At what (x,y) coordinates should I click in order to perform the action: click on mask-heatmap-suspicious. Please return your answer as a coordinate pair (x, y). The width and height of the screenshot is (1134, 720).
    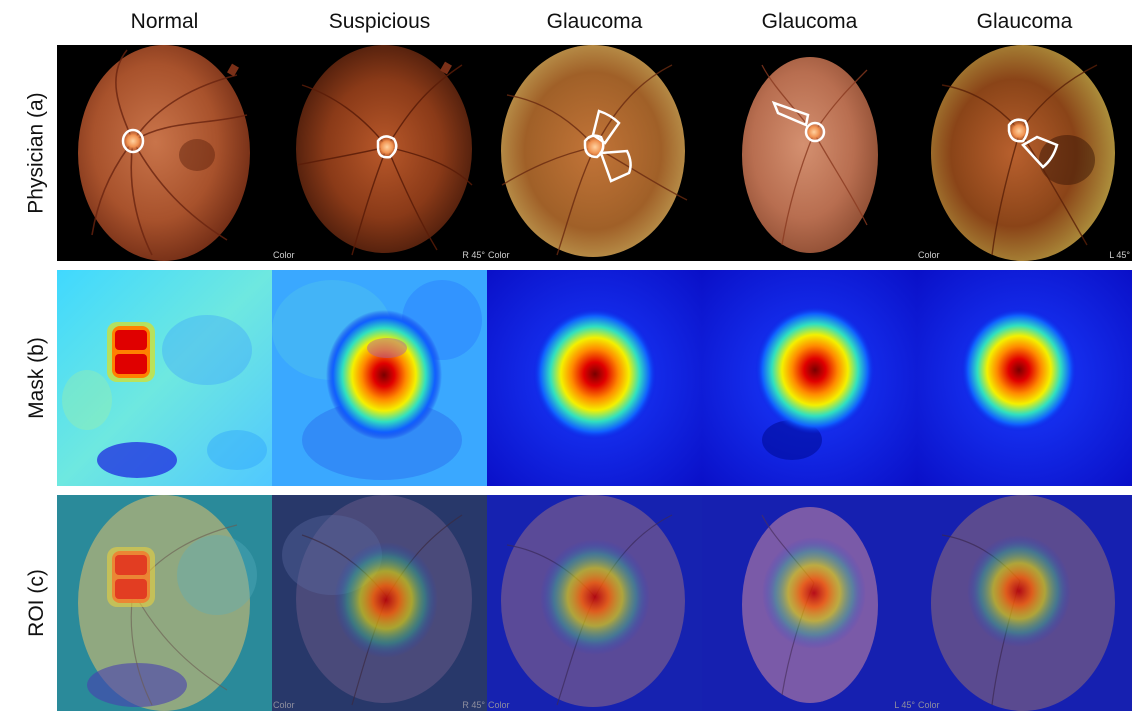
    Looking at the image, I should click on (379, 378).